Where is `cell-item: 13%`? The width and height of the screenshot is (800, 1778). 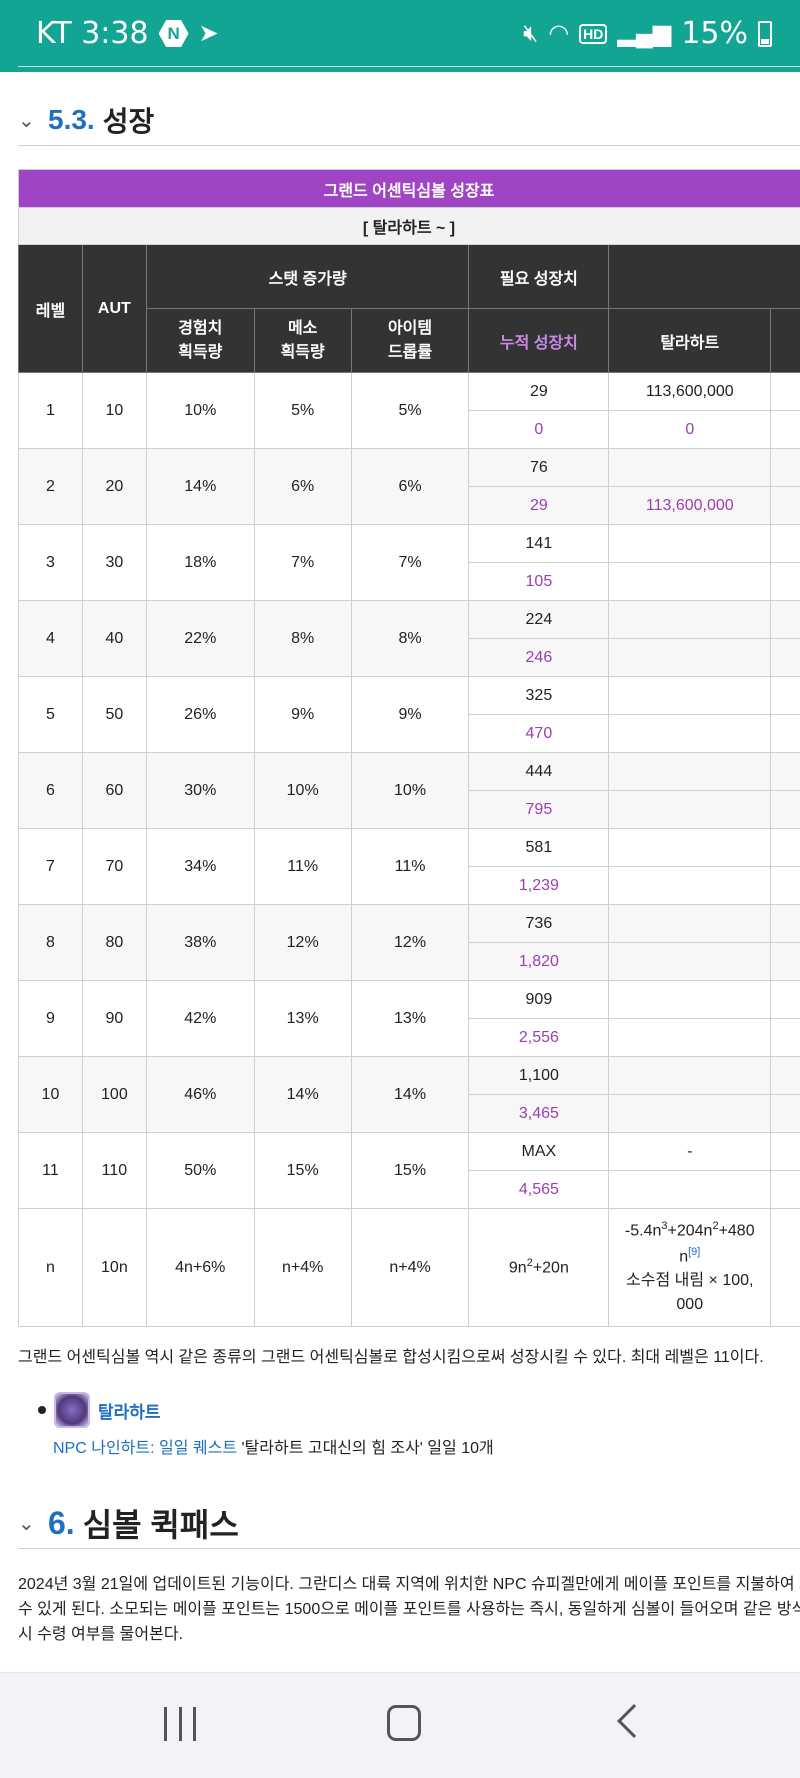
cell-item: 13% is located at coordinates (410, 1018).